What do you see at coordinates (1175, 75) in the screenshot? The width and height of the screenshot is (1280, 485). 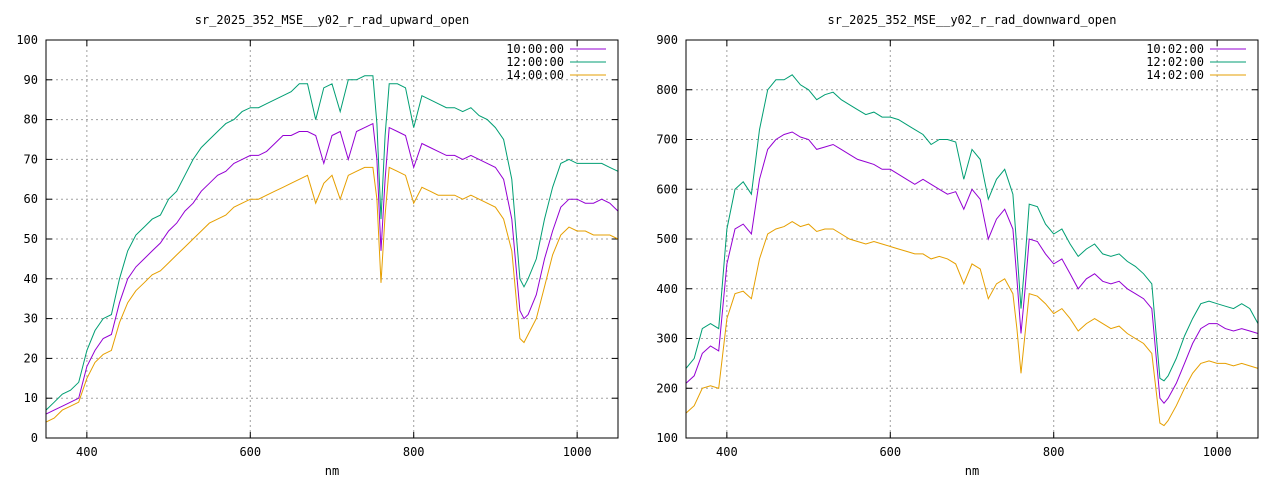 I see `legend-label: 14:02:00` at bounding box center [1175, 75].